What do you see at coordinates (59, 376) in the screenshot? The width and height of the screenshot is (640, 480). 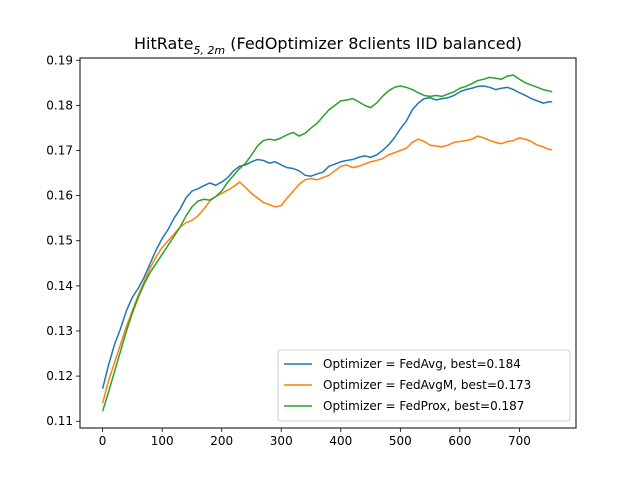 I see `y-tick-label: 0.12` at bounding box center [59, 376].